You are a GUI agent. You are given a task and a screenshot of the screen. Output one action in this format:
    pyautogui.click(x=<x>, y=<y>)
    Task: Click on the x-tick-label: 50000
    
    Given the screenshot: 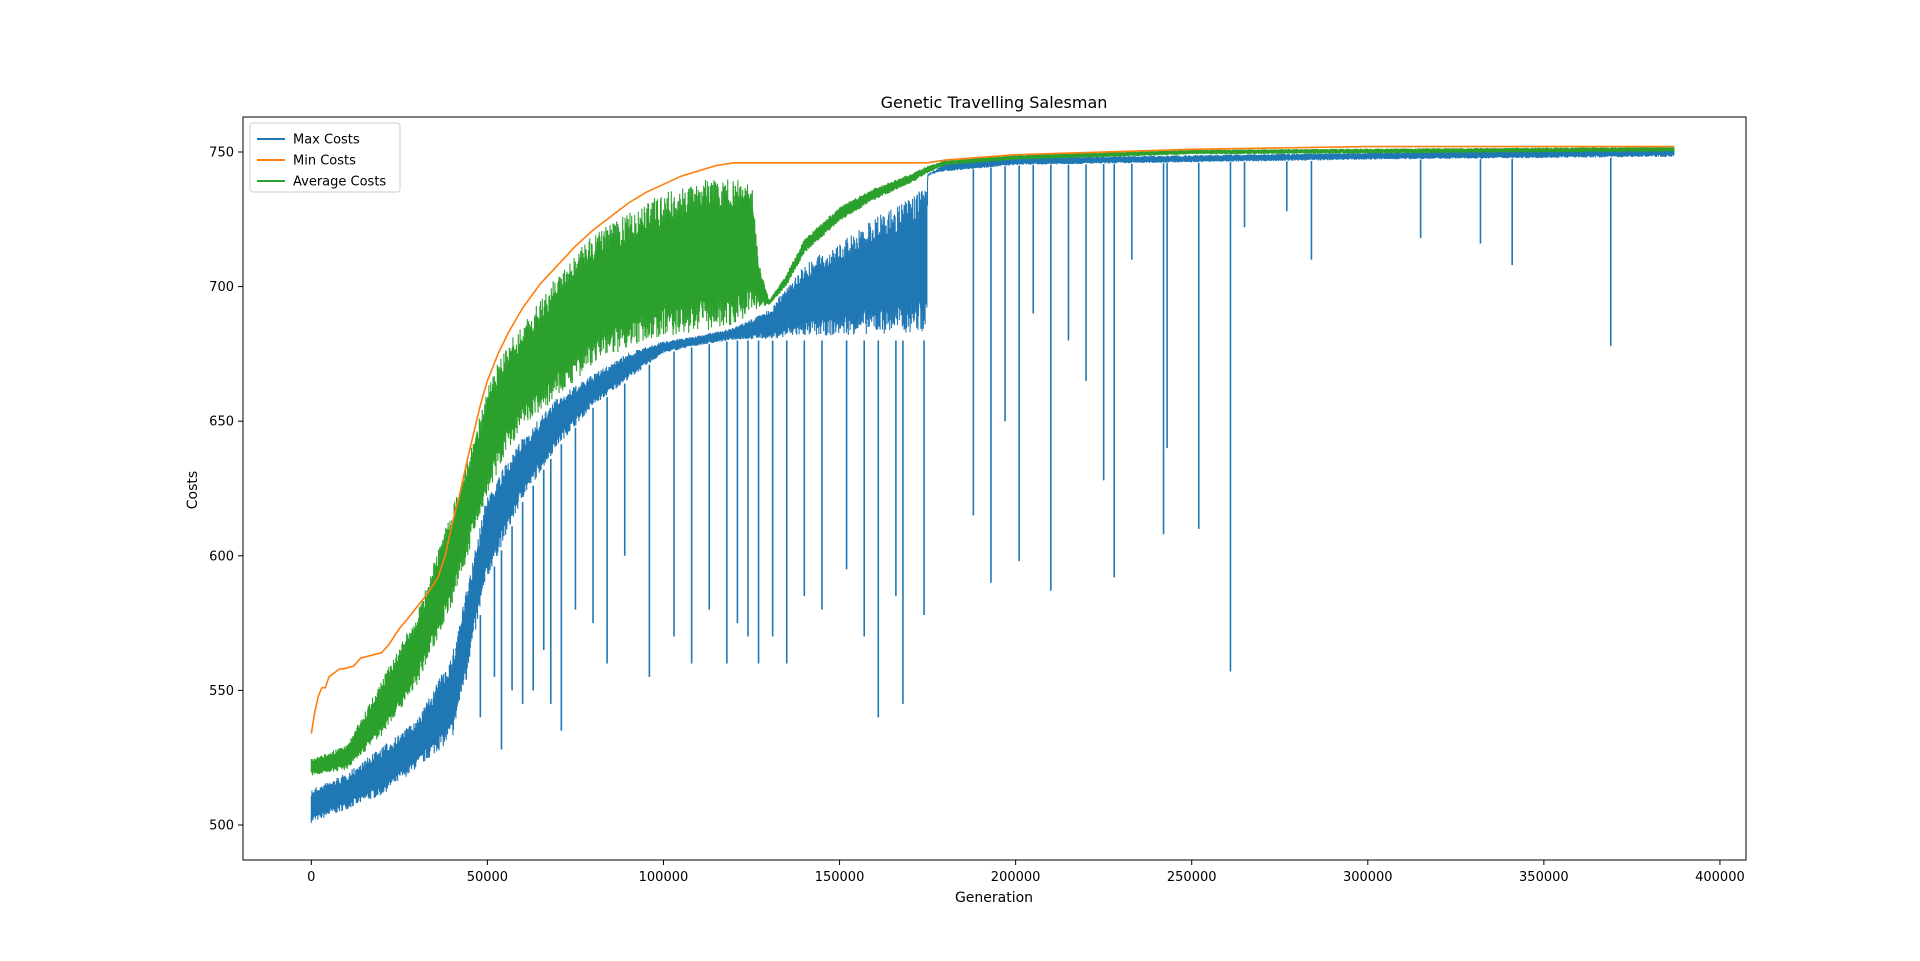 What is the action you would take?
    pyautogui.click(x=487, y=877)
    